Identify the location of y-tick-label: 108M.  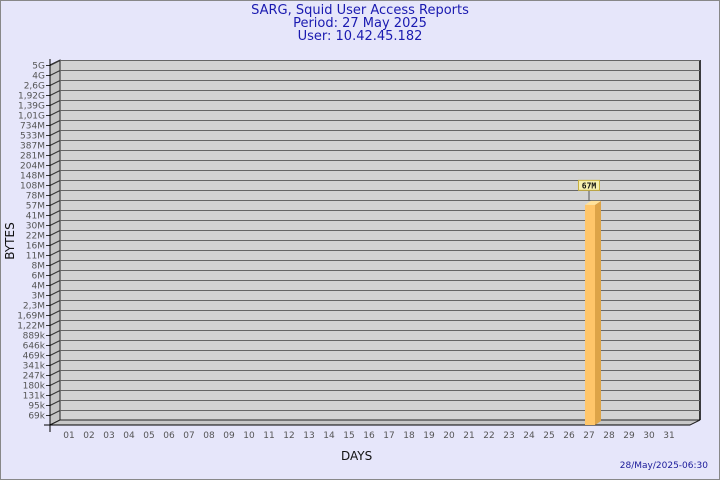
(32, 187).